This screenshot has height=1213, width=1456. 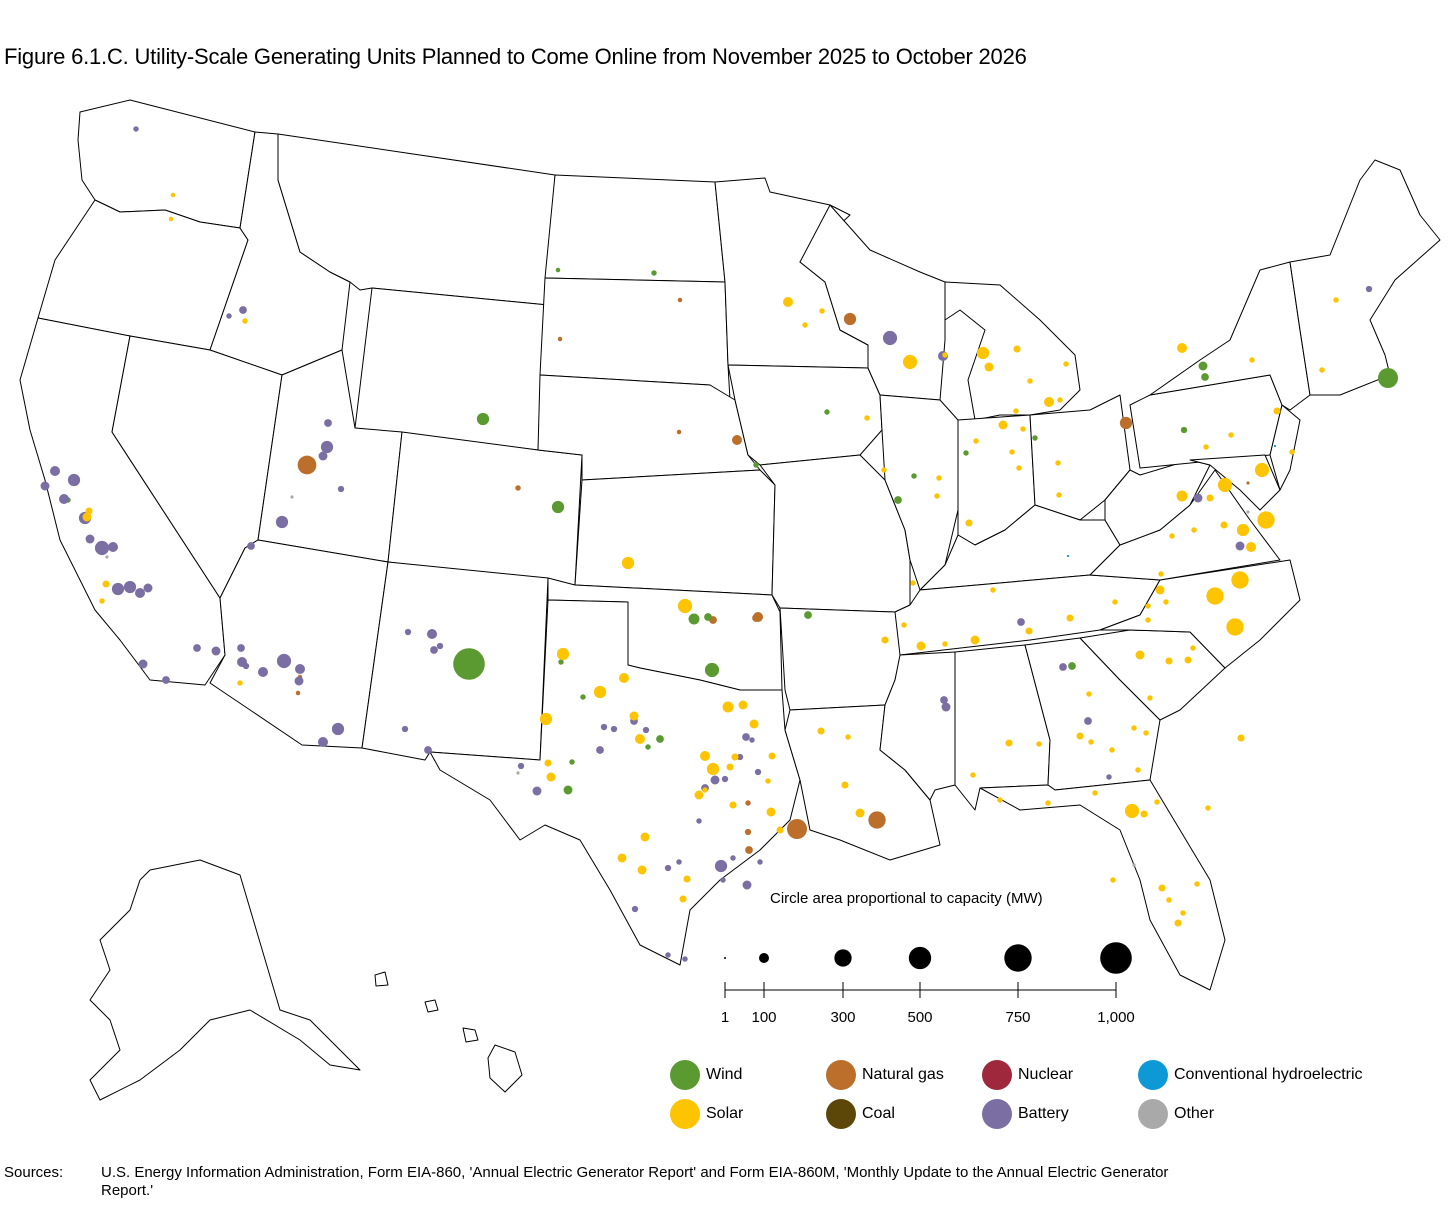 What do you see at coordinates (1250, 1075) in the screenshot?
I see `legend-item-hydro: Conventional hydroelectric` at bounding box center [1250, 1075].